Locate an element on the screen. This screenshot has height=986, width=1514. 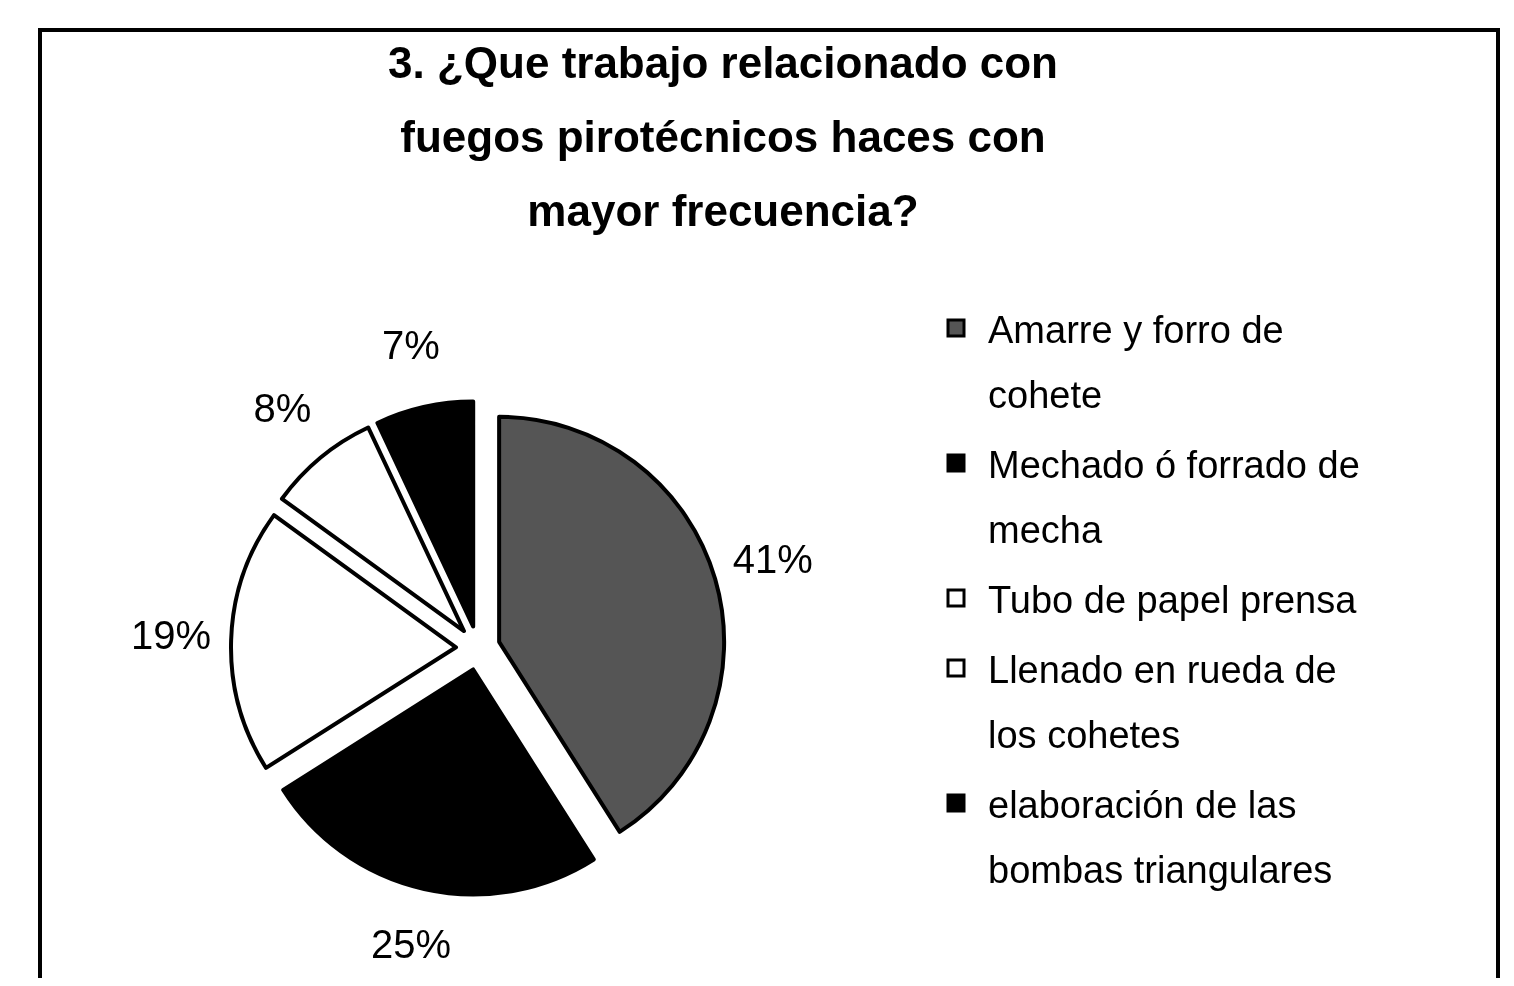
chart-title: 3. ¿Que trabajo relacionado con fuegos pirotécnicos haces con mayor frecuencia? is located at coordinates (723, 136).